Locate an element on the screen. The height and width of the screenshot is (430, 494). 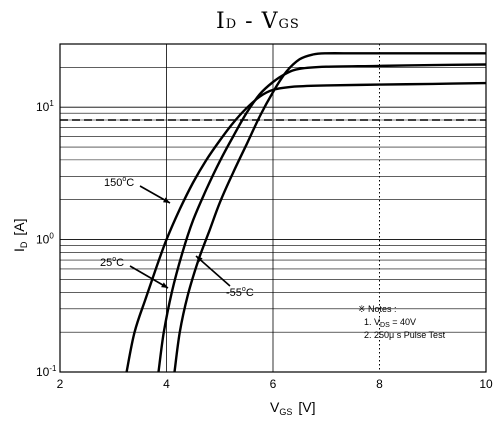
y-tick-labels: 10⁻¹ 10⁰ 10¹ is located at coordinates (46, 239).